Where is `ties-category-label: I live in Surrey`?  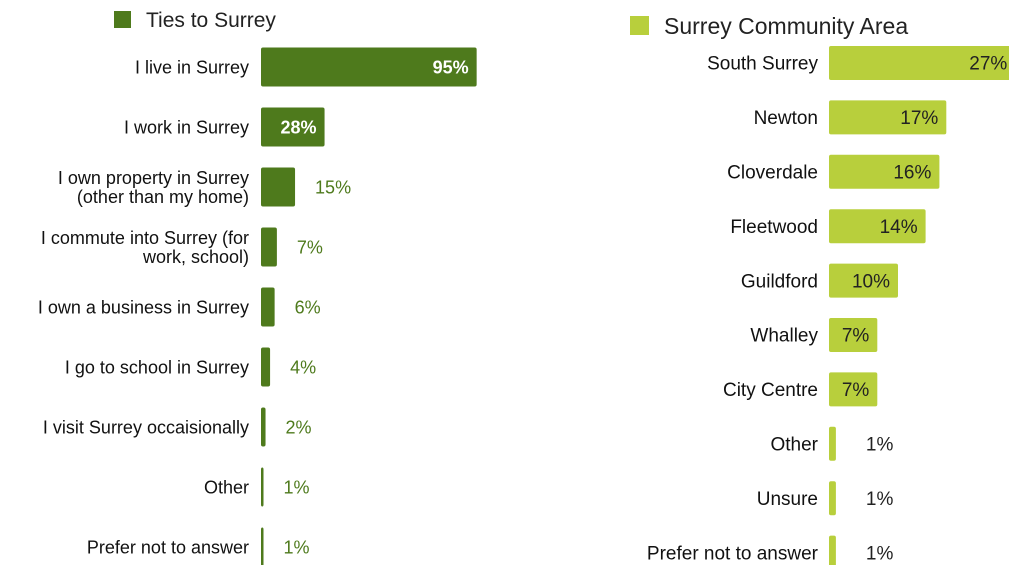 ties-category-label: I live in Surrey is located at coordinates (192, 67).